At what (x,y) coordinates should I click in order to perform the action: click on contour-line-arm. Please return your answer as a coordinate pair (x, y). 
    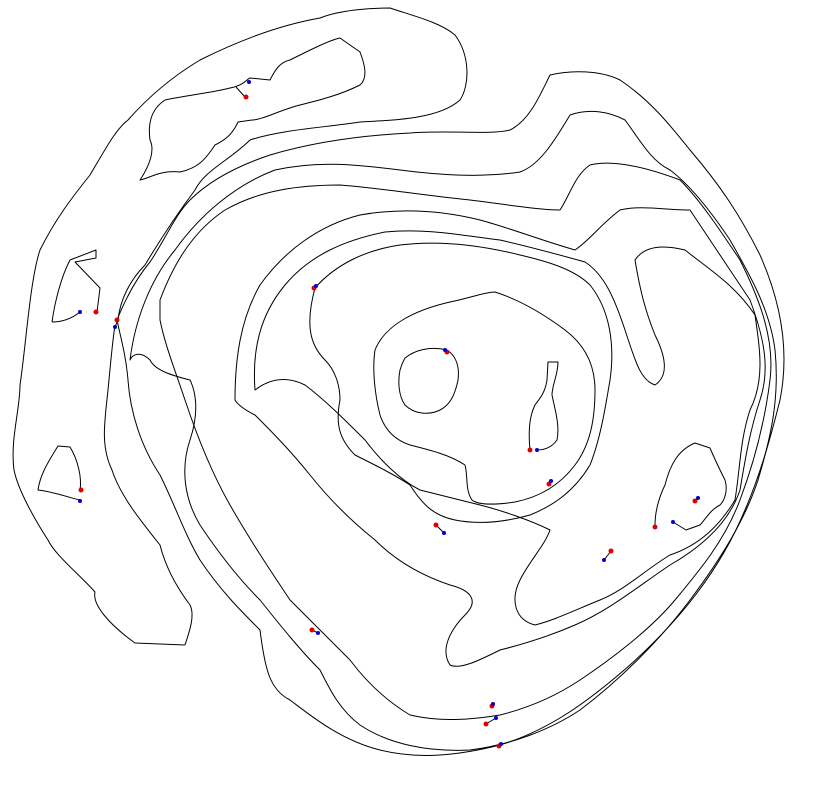
    Looking at the image, I should click on (252, 109).